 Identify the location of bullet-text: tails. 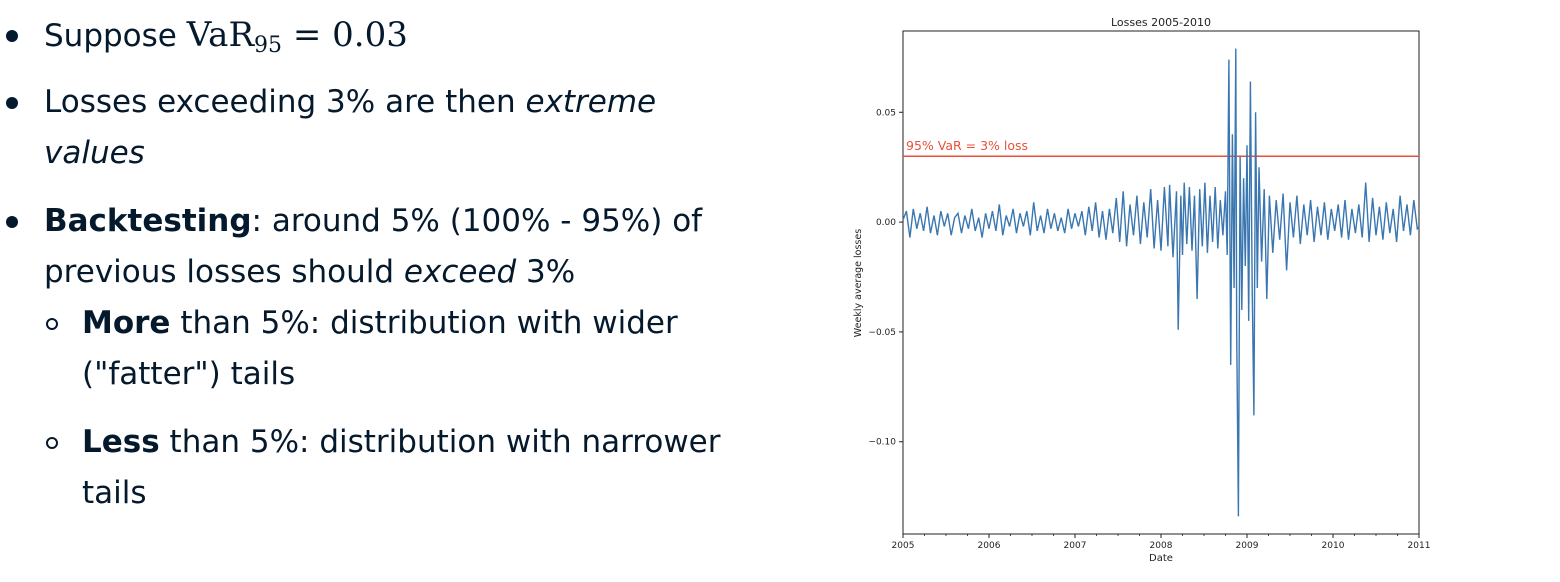
(114, 493).